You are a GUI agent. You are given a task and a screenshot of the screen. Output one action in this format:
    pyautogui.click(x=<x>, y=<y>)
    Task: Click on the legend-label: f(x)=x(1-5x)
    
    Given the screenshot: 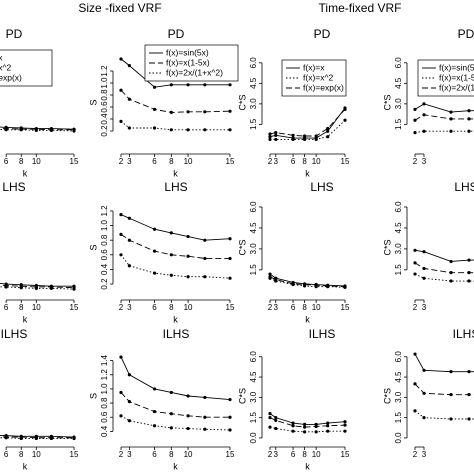 What is the action you would take?
    pyautogui.click(x=188, y=62)
    